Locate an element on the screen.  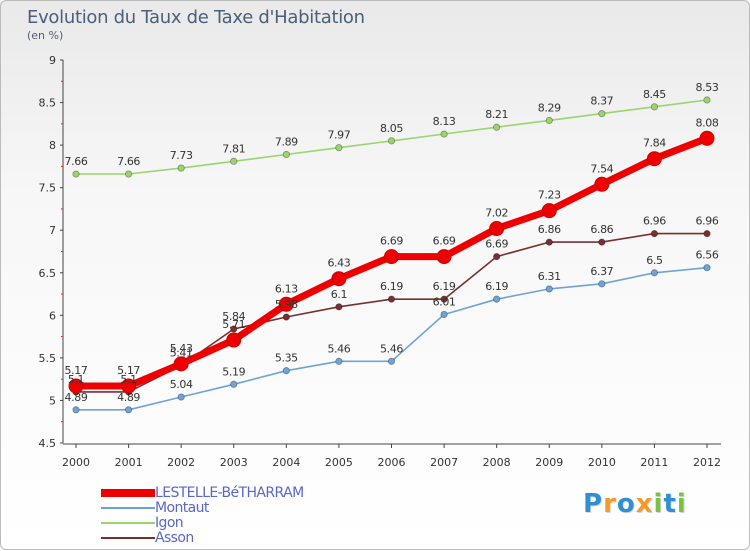
data-label: 5.98 is located at coordinates (286, 304).